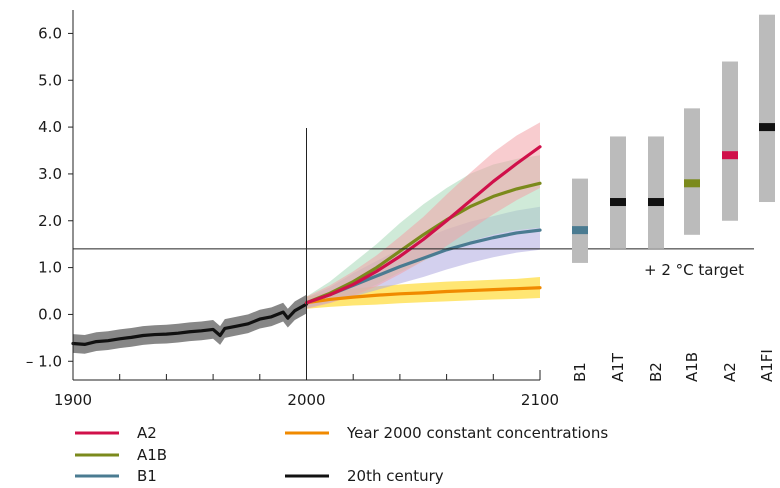 The width and height of the screenshot is (780, 488). I want to click on y-tick-label: 0.0, so click(50, 314).